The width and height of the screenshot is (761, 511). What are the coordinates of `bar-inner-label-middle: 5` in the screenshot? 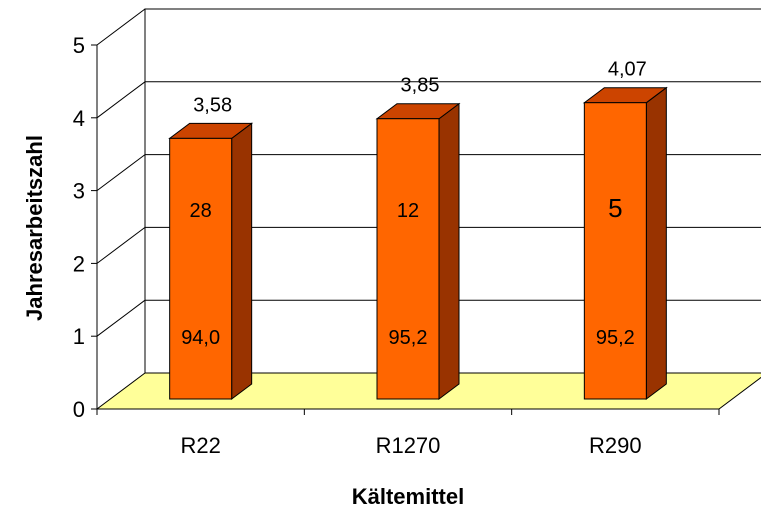 It's located at (615, 208).